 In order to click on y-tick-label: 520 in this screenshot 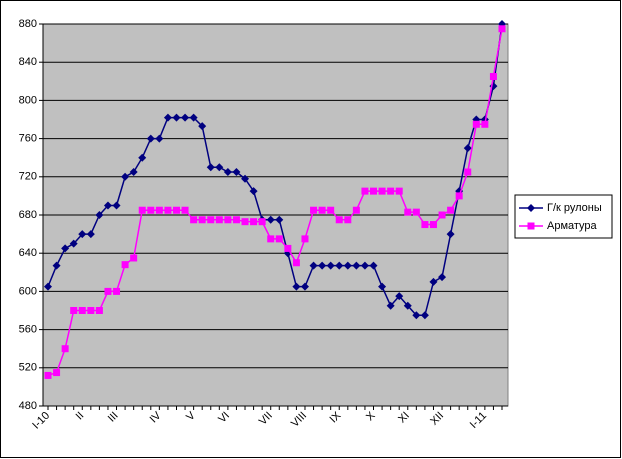, I will do `click(28, 368)`.